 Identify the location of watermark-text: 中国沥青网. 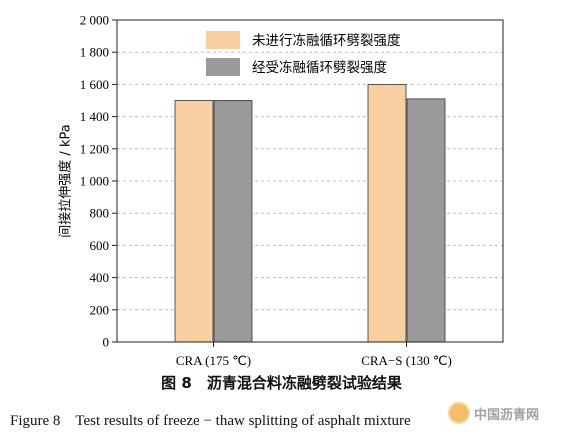
(507, 415).